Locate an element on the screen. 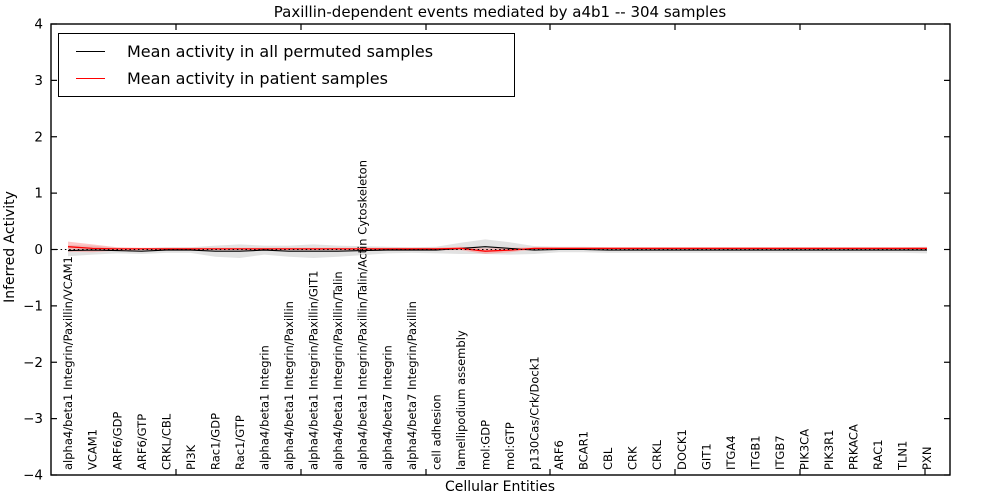 The image size is (1000, 500). x-tick-label: PIK3R1 is located at coordinates (829, 450).